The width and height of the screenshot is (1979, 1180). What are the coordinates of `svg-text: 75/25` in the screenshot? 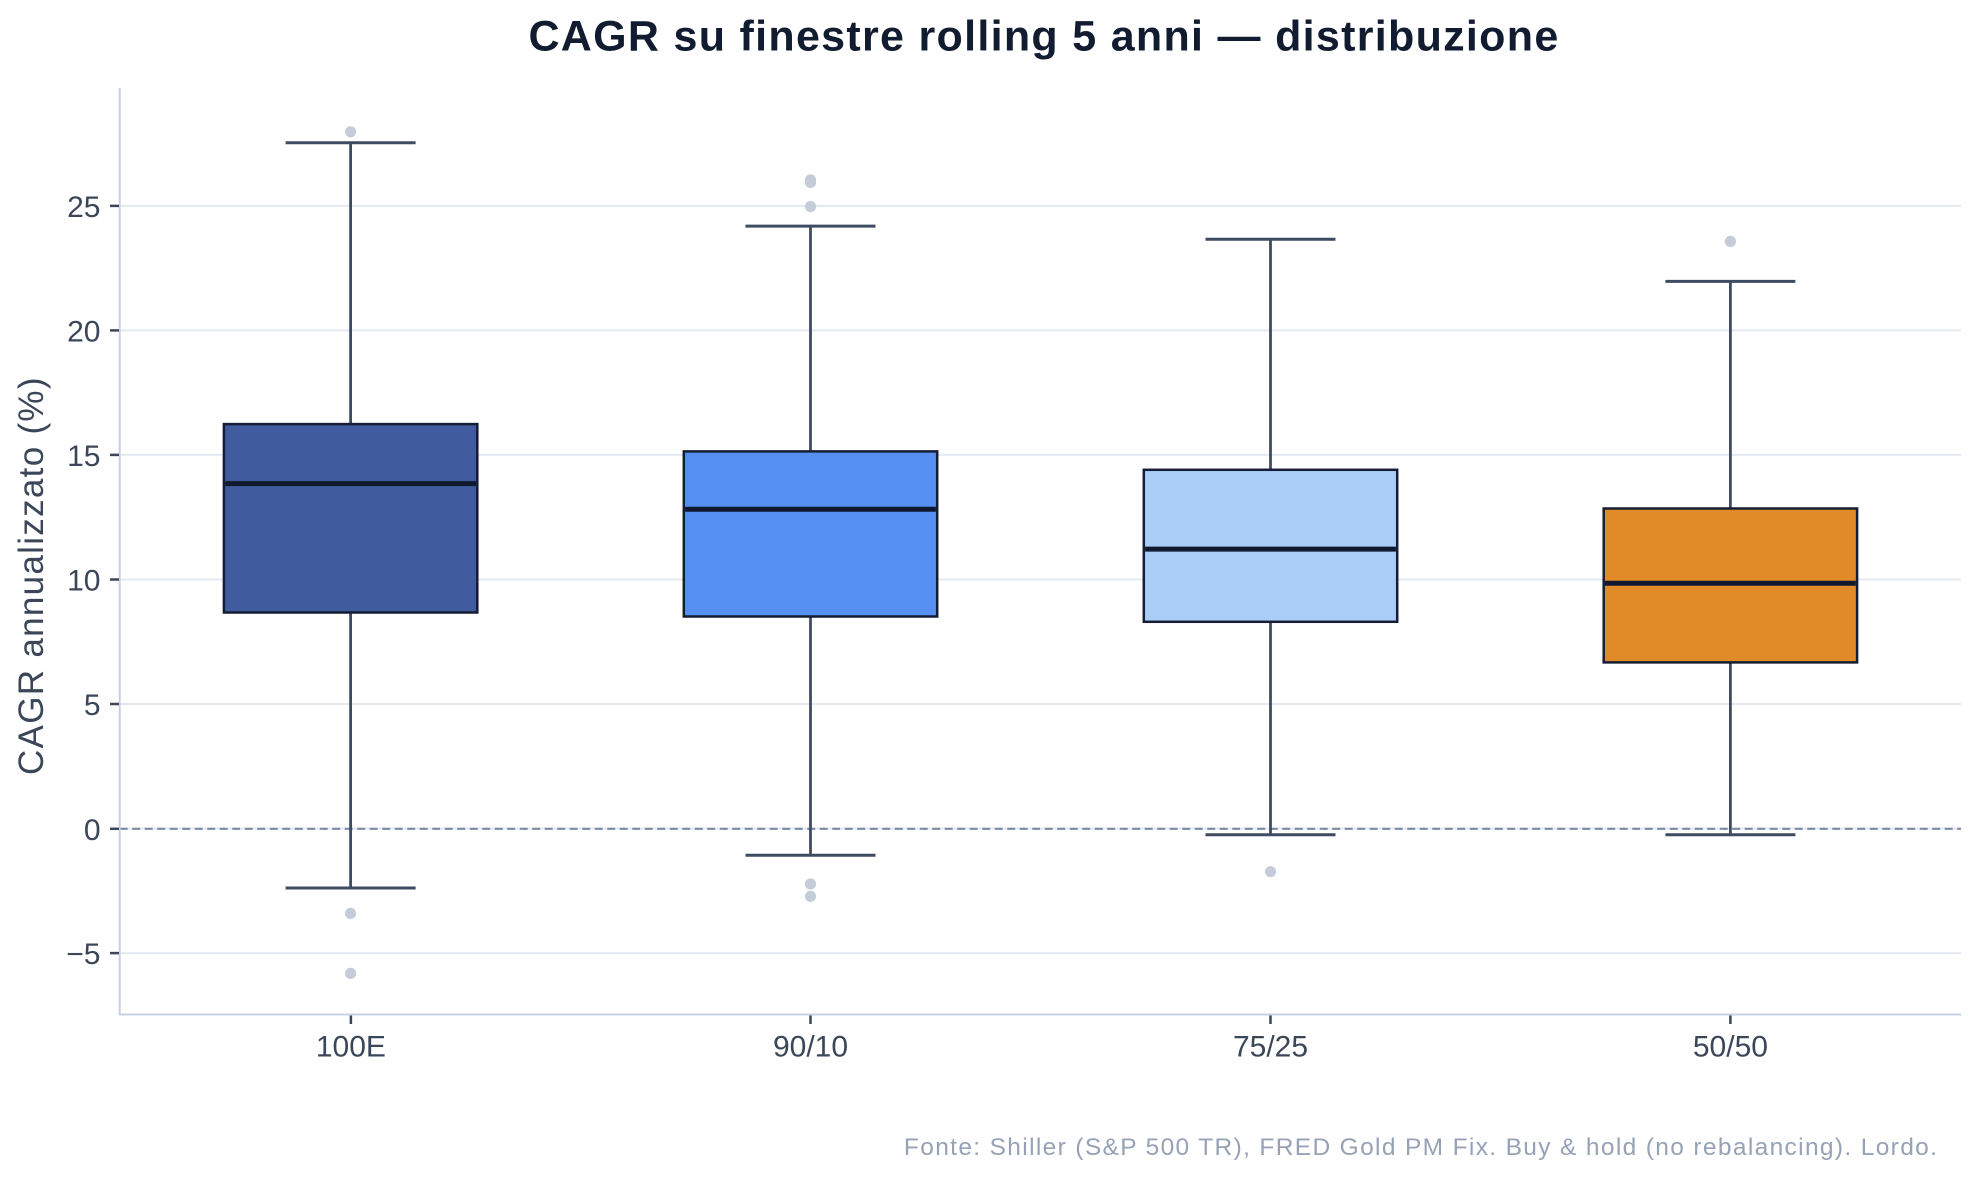 It's located at (1270, 1047).